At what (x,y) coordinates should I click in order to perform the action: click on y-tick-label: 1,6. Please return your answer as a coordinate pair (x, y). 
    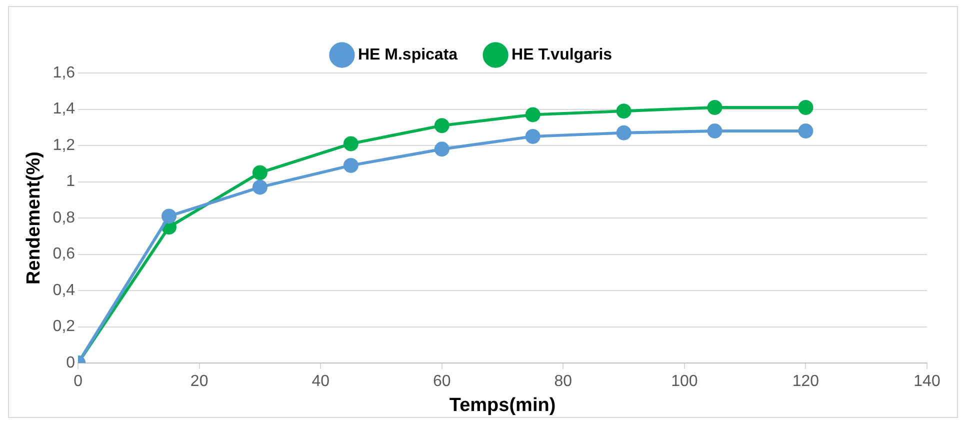
    Looking at the image, I should click on (64, 73).